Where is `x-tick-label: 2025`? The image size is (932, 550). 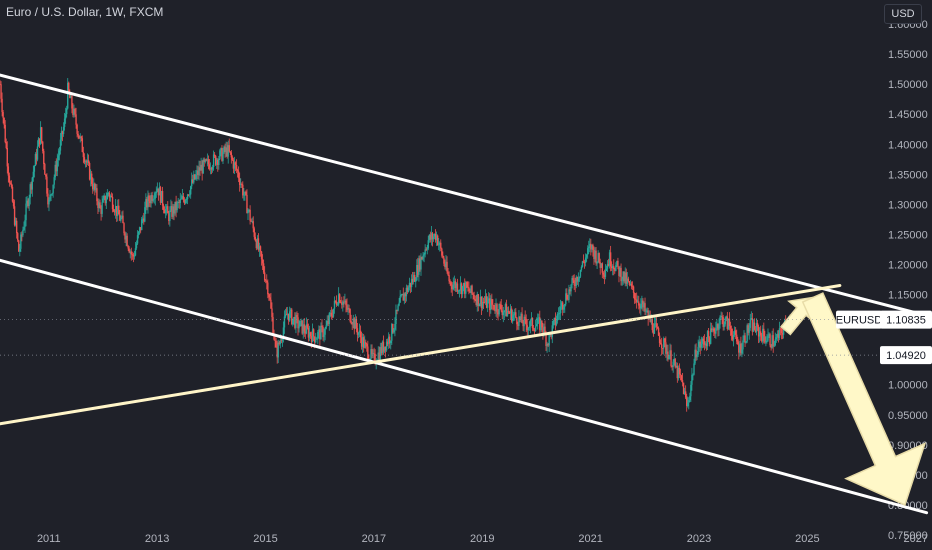 x-tick-label: 2025 is located at coordinates (807, 539).